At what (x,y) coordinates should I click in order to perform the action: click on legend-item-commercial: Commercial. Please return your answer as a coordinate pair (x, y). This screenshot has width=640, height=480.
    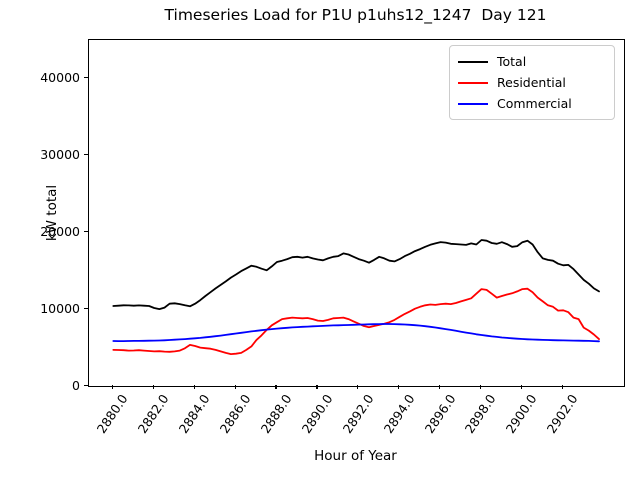
    Looking at the image, I should click on (532, 103).